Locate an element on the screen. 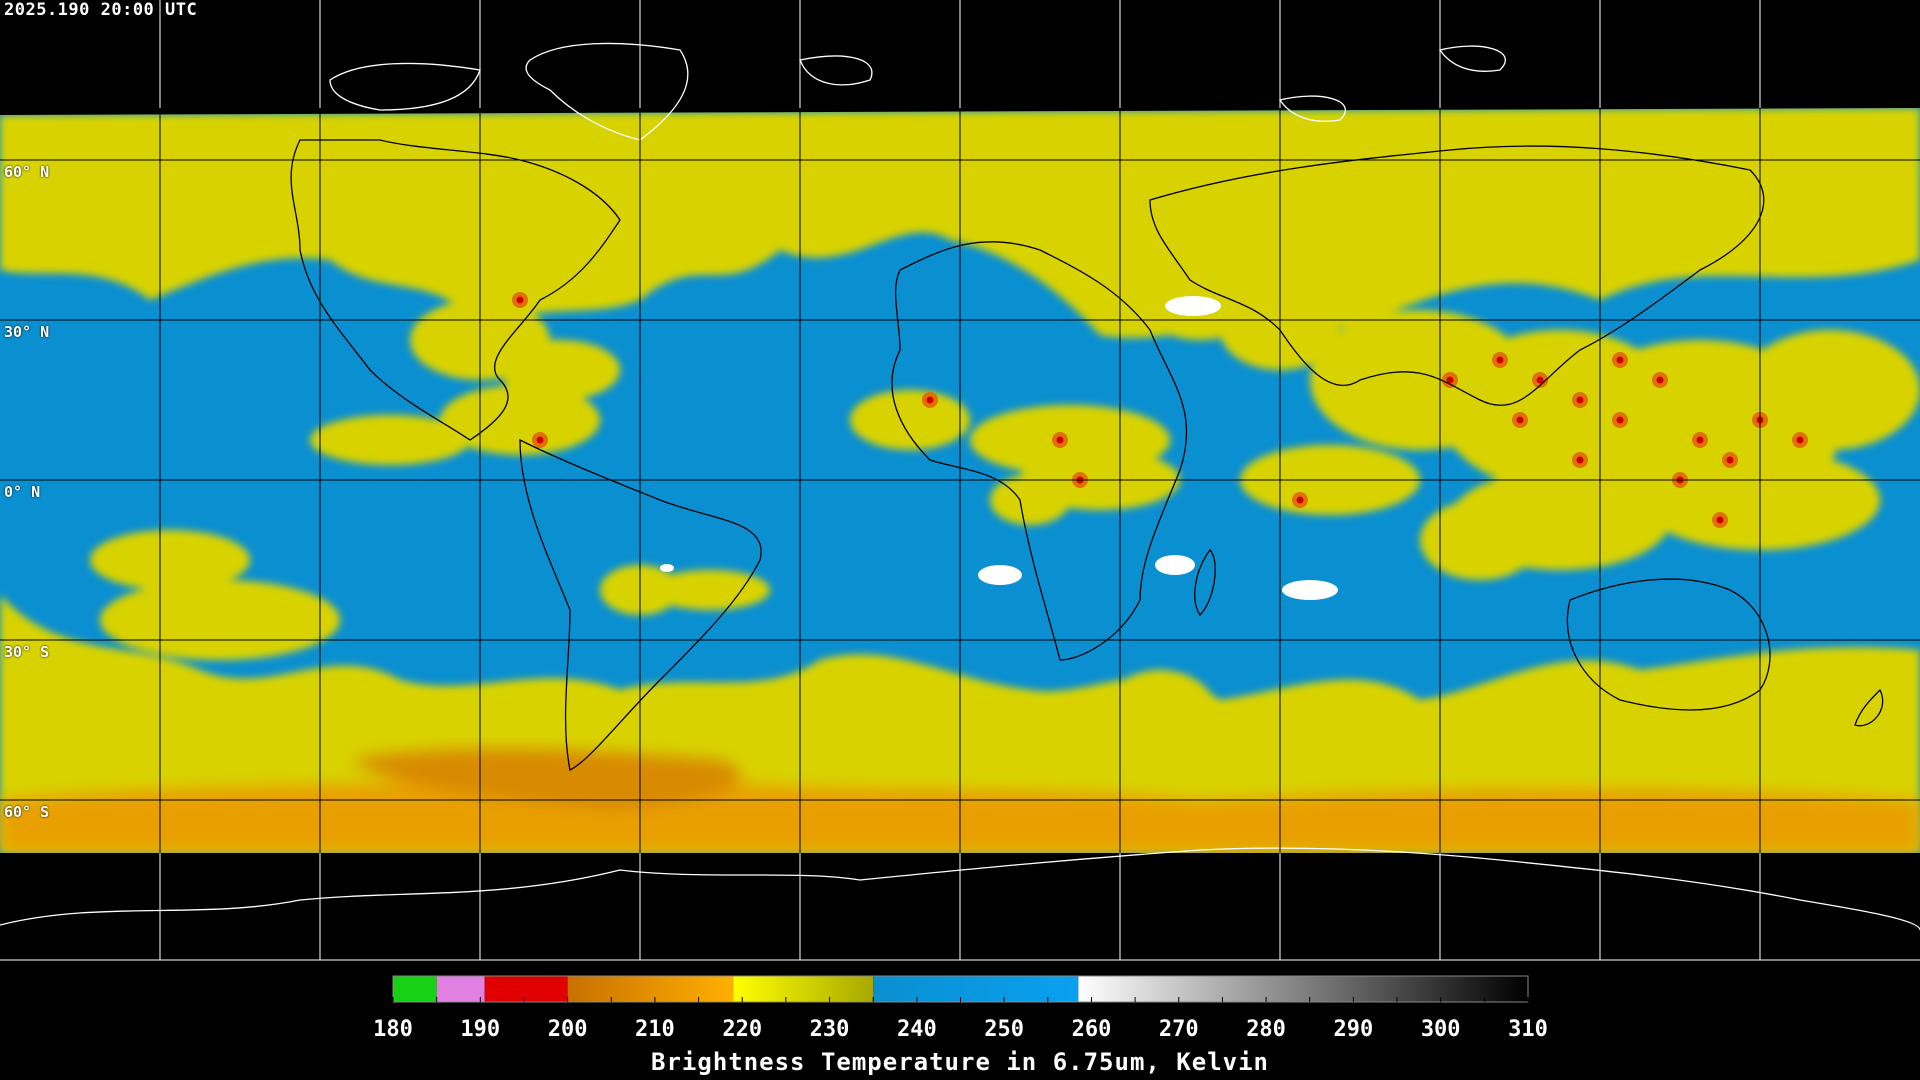 This screenshot has height=1080, width=1920. colorbar-tick-label: 290 is located at coordinates (1354, 1029).